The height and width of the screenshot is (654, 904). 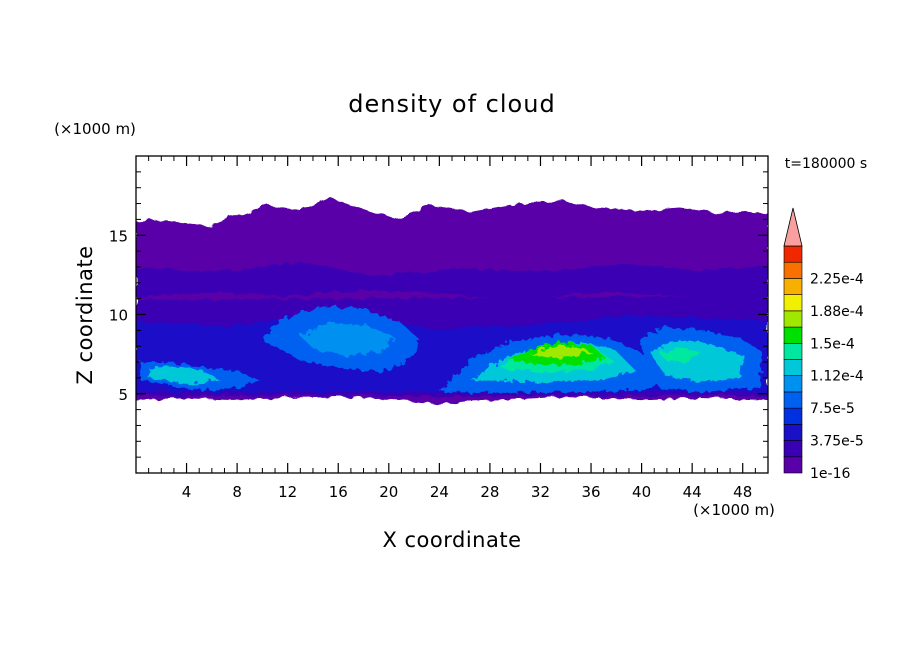 I want to click on x-tick-label-16: 16, so click(x=338, y=492).